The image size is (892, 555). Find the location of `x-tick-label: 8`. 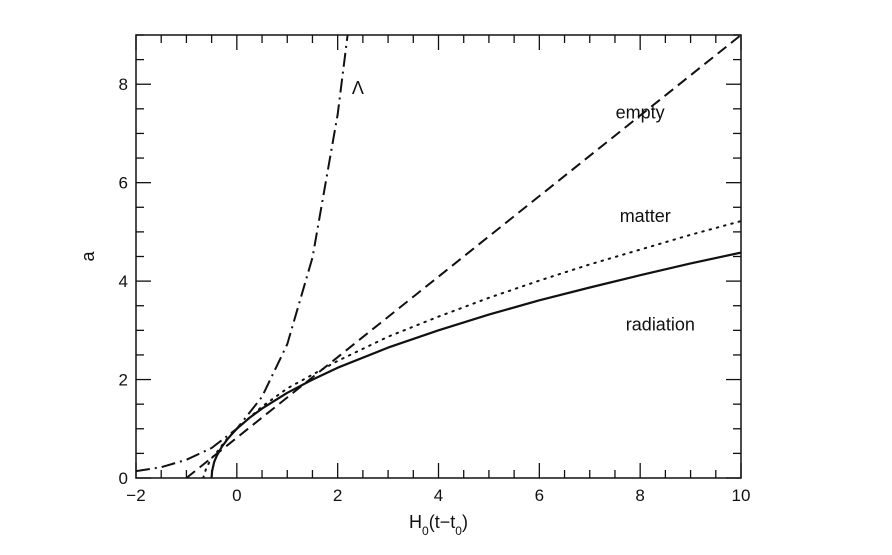

x-tick-label: 8 is located at coordinates (639, 495).